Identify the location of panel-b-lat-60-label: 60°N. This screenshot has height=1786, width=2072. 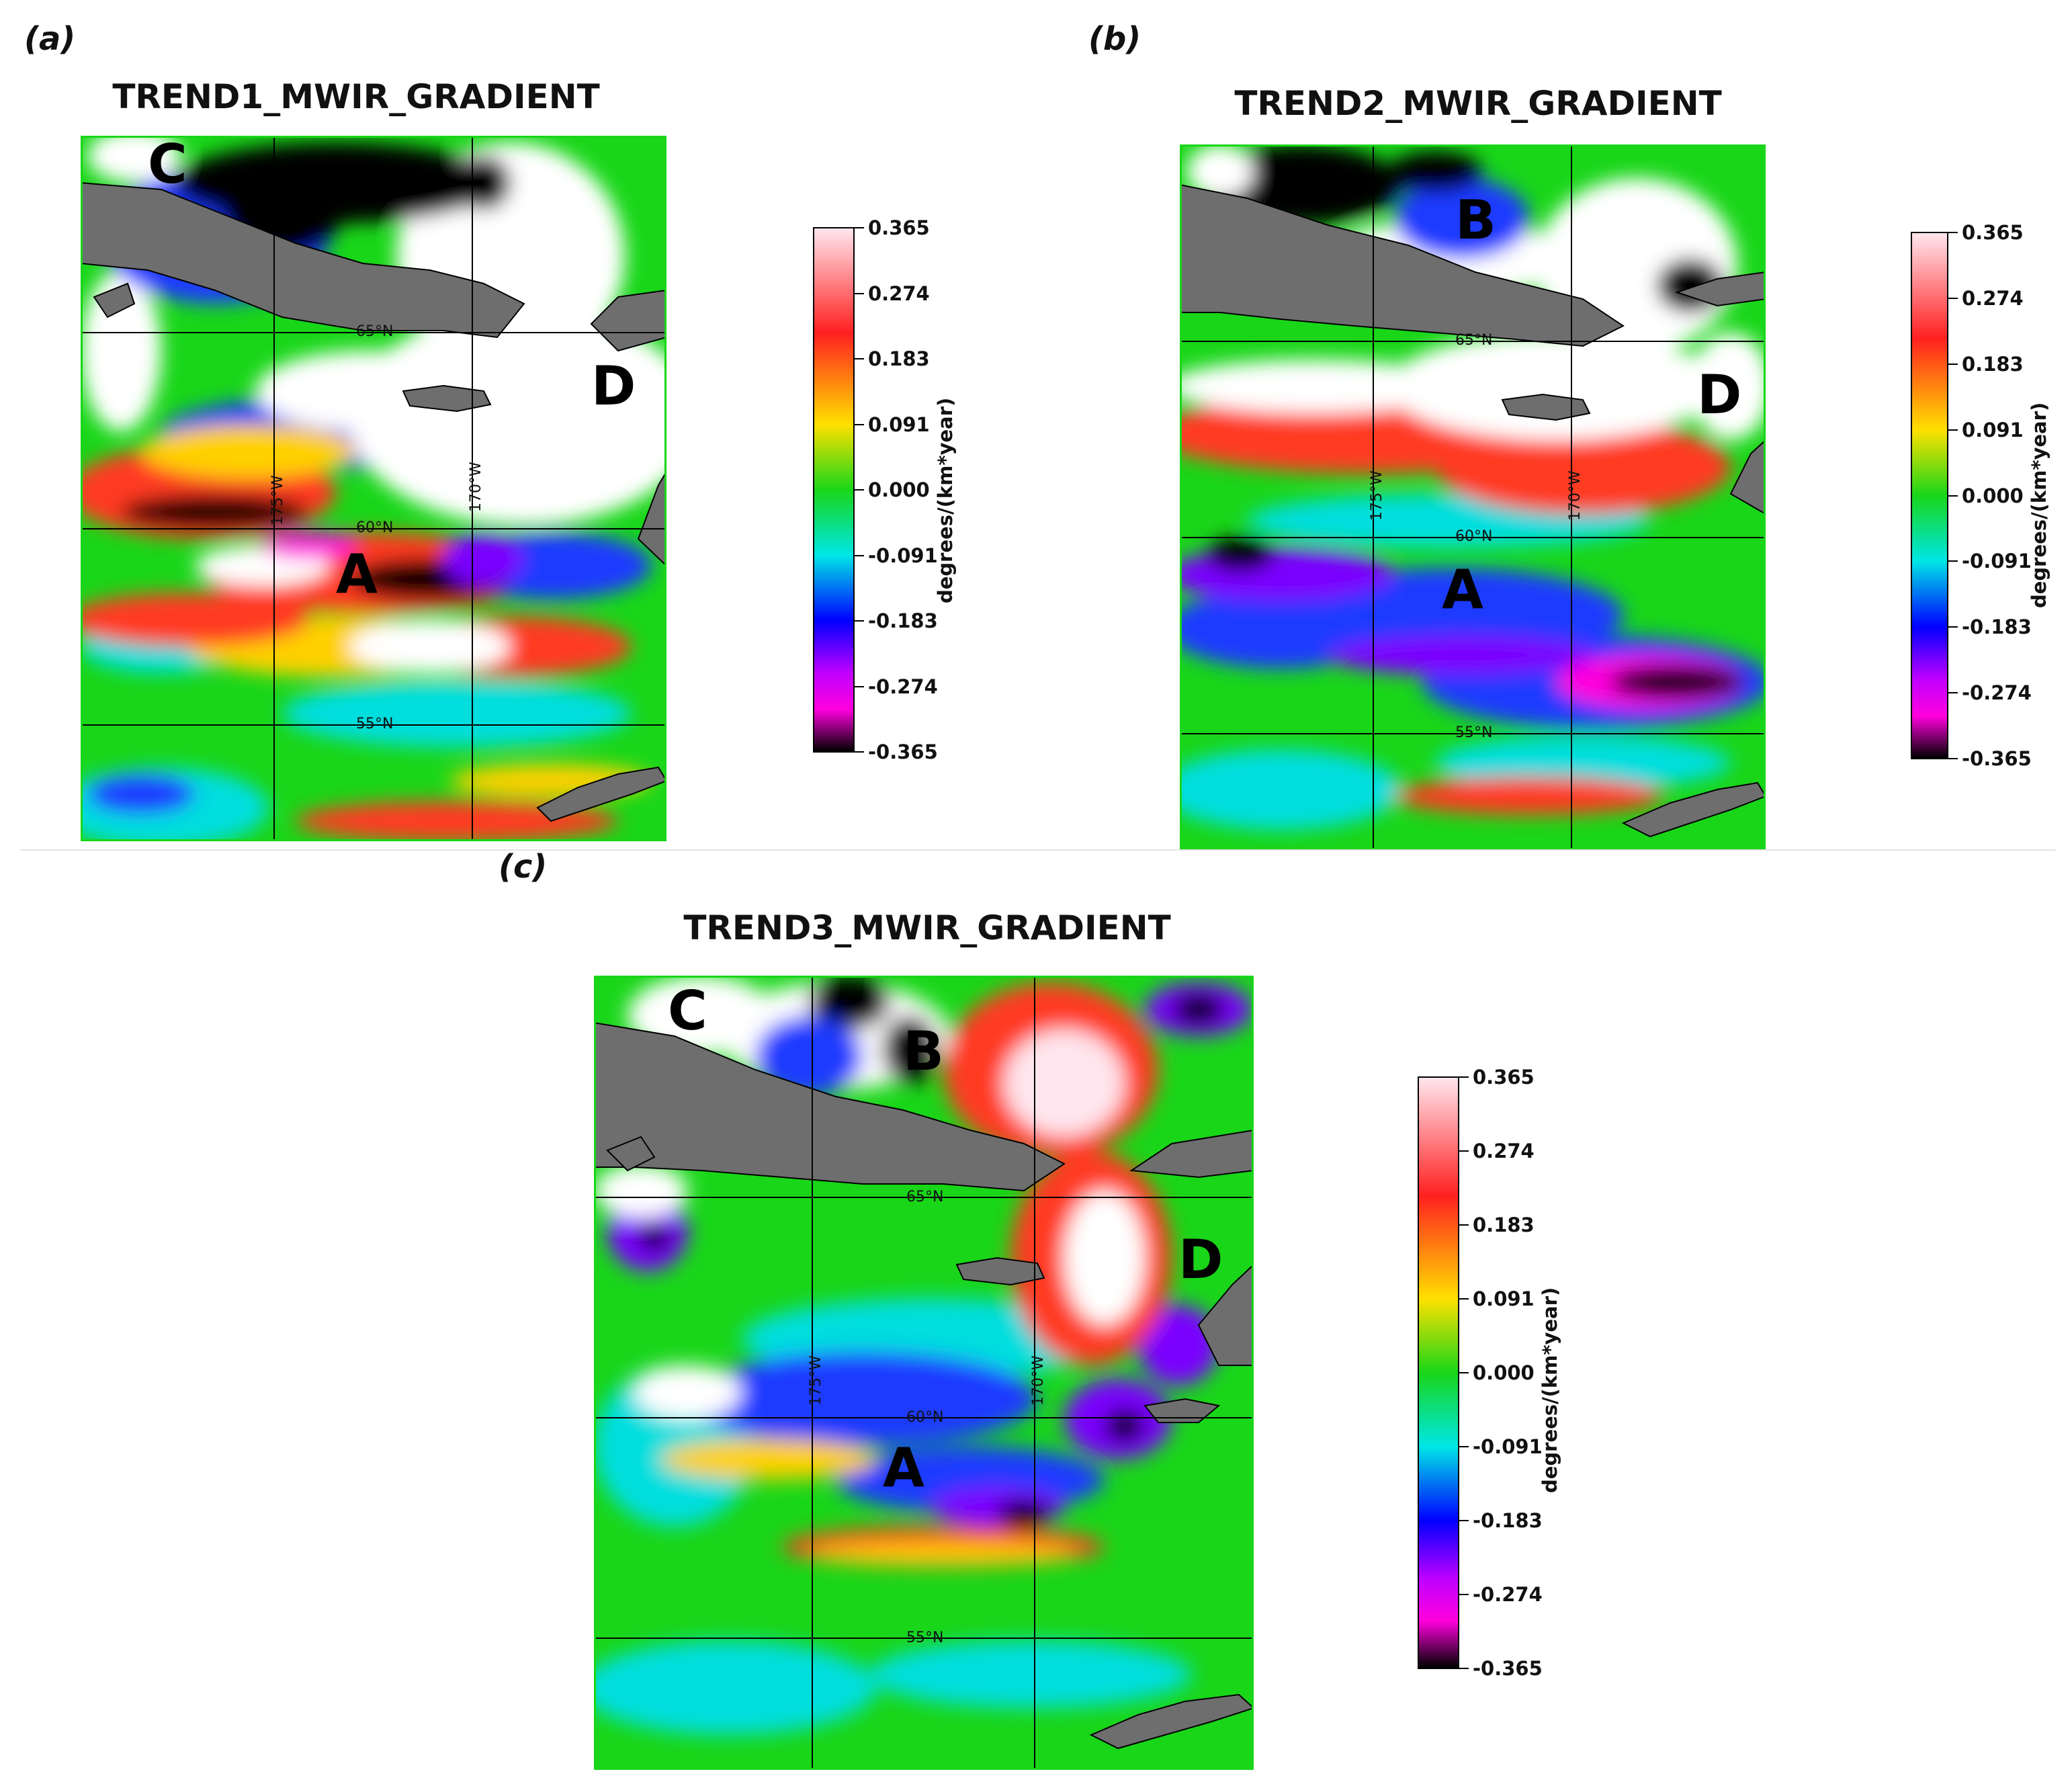
(1473, 536).